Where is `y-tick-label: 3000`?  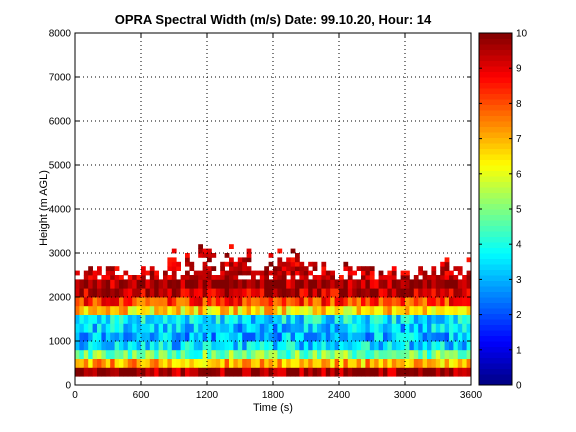
y-tick-label: 3000 is located at coordinates (60, 254).